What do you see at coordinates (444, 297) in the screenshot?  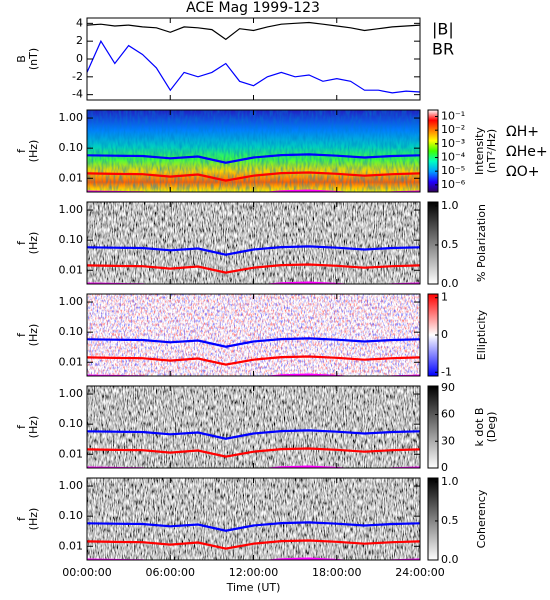 I see `colorbar-tick-label: 1` at bounding box center [444, 297].